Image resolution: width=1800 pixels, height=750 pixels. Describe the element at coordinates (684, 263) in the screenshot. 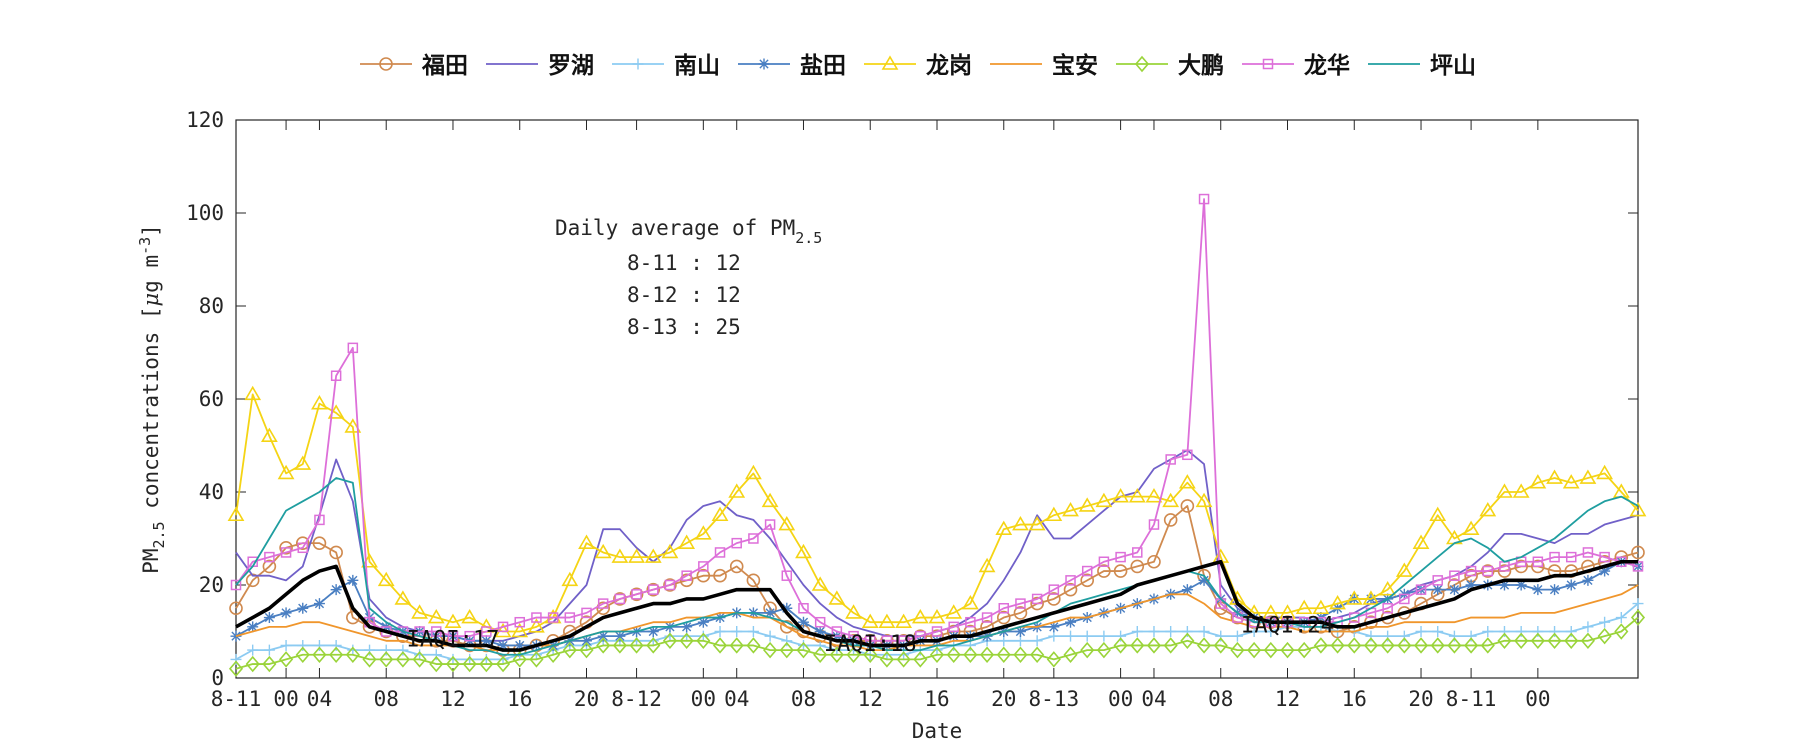

I see `annotation-line: 8-11 : 12` at that location.